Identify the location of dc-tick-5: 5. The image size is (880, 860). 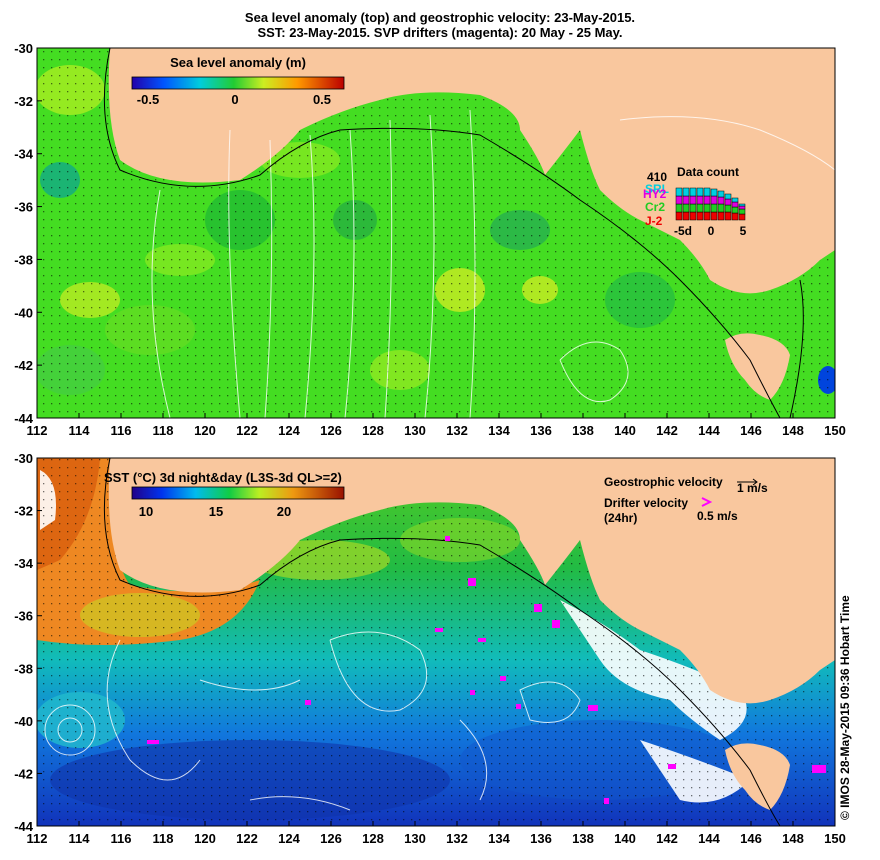
(743, 231).